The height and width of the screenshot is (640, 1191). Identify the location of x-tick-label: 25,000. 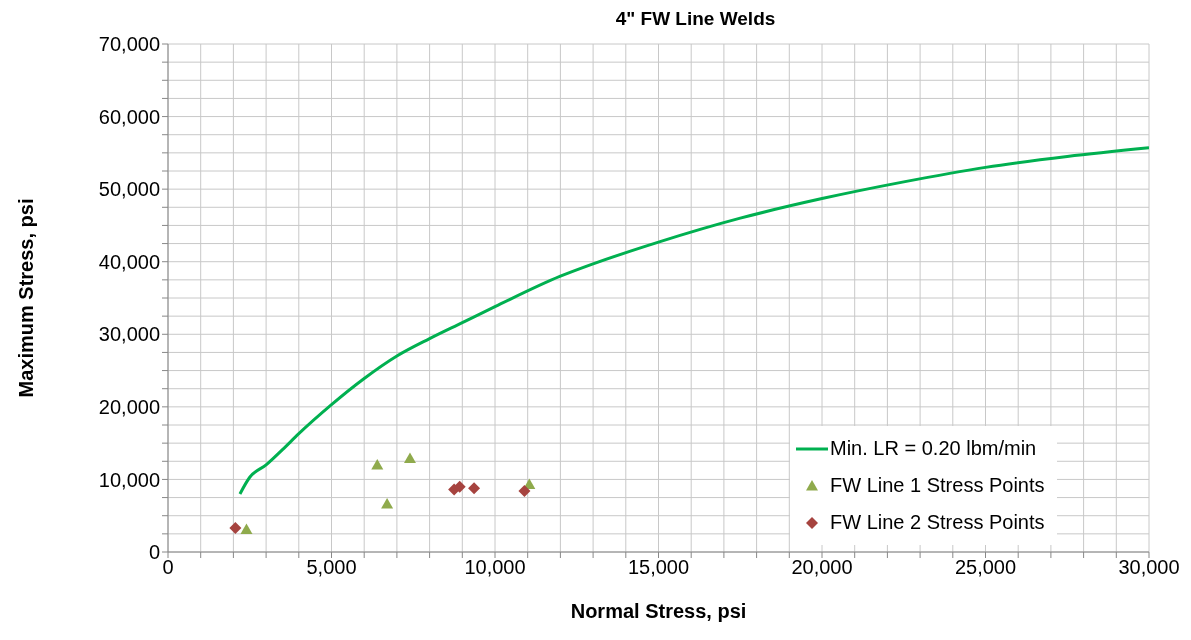
(985, 567).